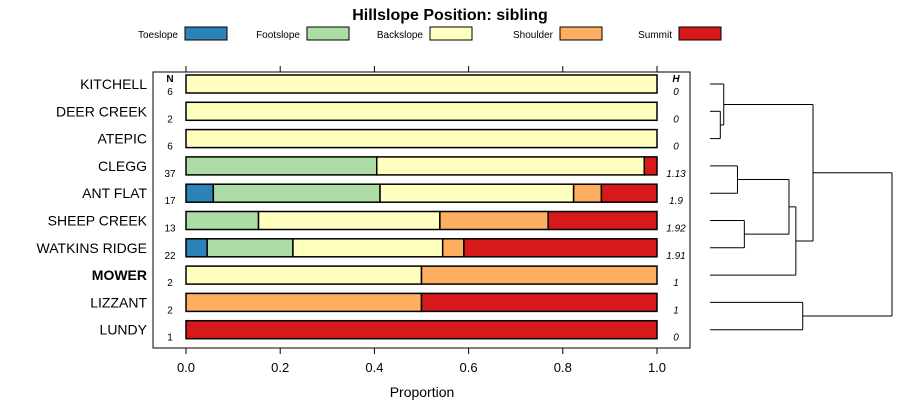 The width and height of the screenshot is (900, 420). What do you see at coordinates (92, 248) in the screenshot?
I see `category-label-watkins-ridge: WATKINS RIDGE` at bounding box center [92, 248].